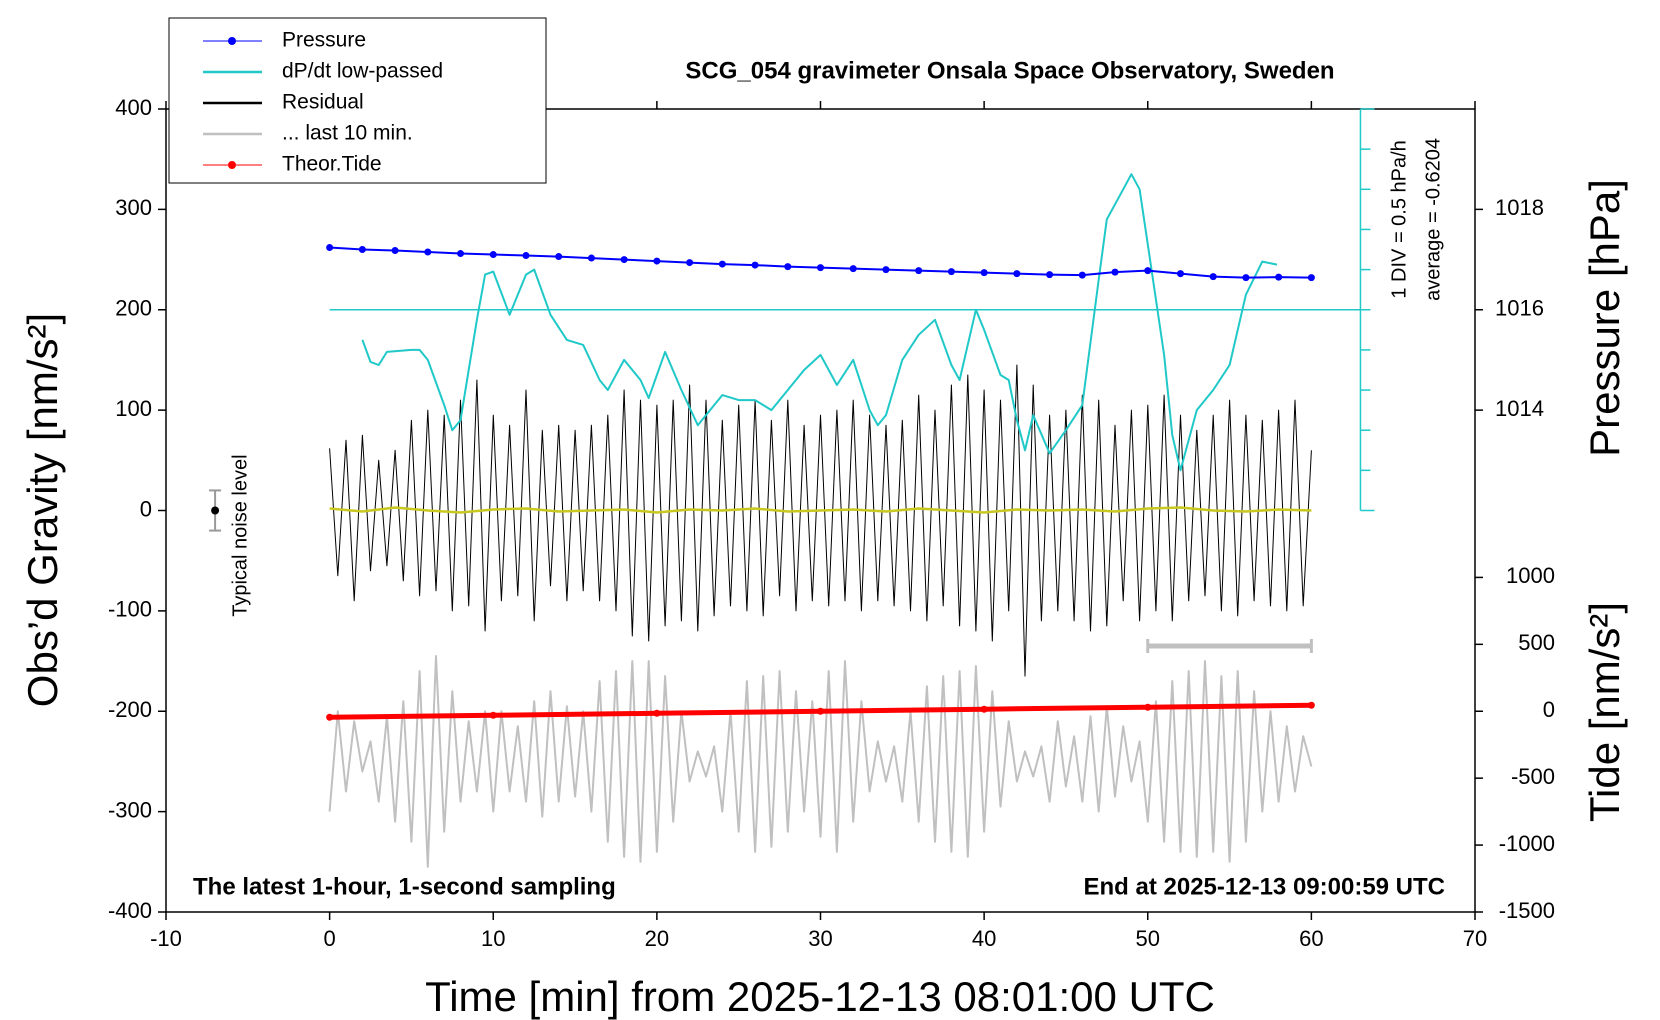  I want to click on legend-box, so click(357, 100).